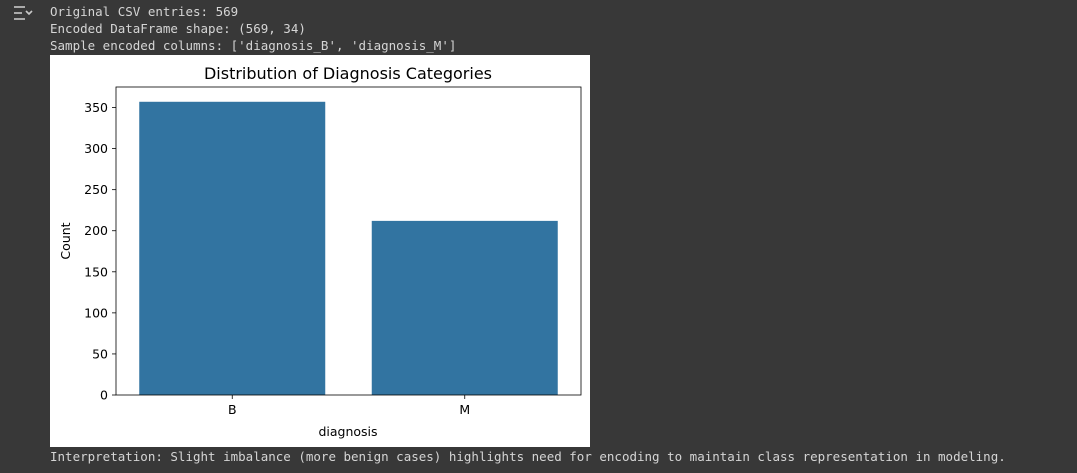 Image resolution: width=1077 pixels, height=473 pixels. What do you see at coordinates (464, 307) in the screenshot?
I see `bar-M` at bounding box center [464, 307].